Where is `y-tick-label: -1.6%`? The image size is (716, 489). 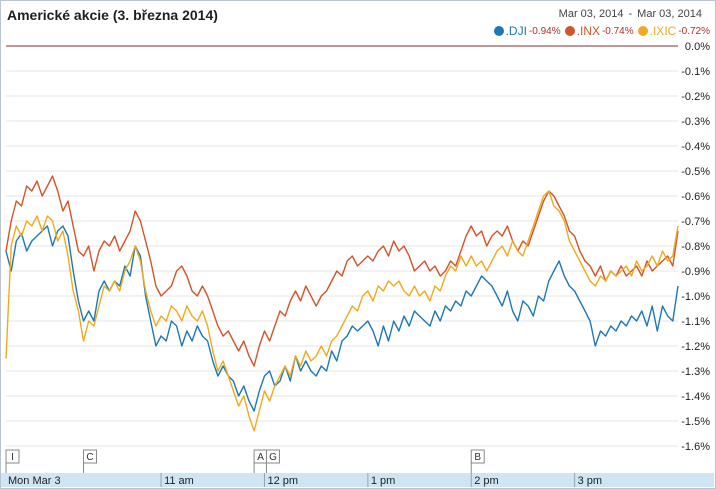
y-tick-label: -1.6% is located at coordinates (695, 447).